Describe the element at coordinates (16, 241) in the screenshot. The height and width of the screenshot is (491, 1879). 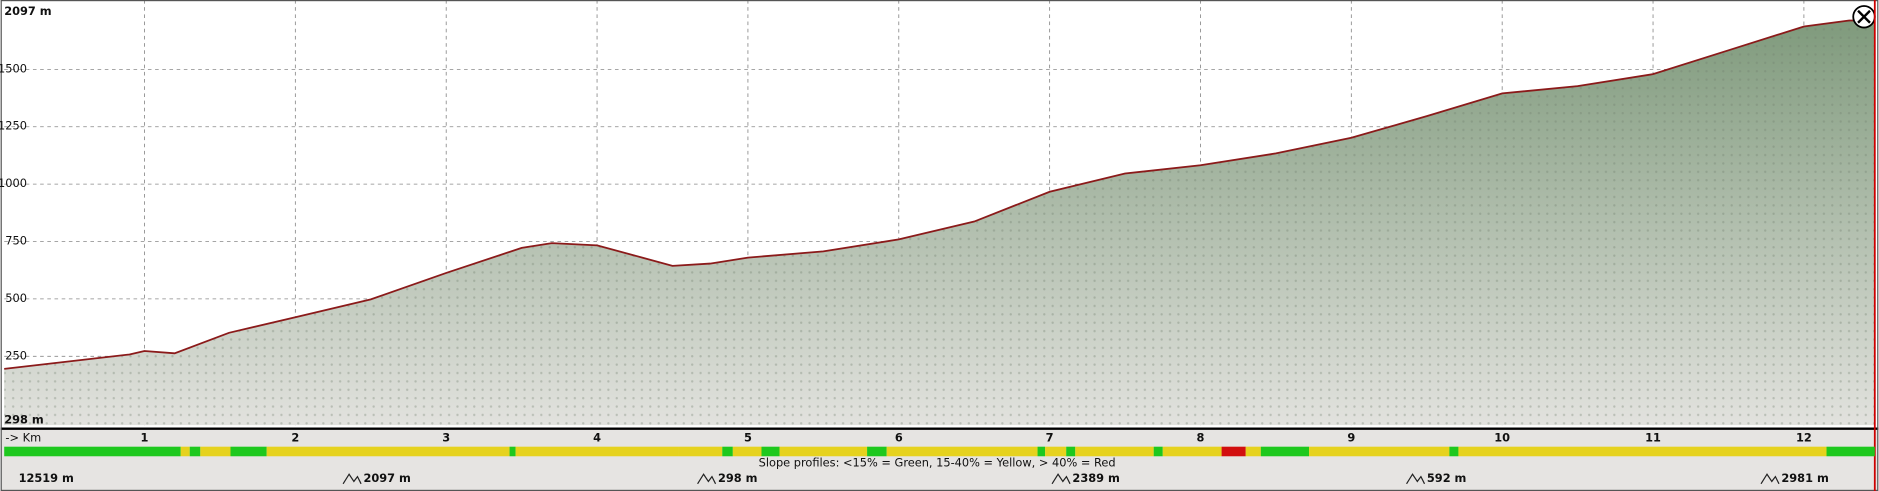
I see `y-tick-label: 750` at that location.